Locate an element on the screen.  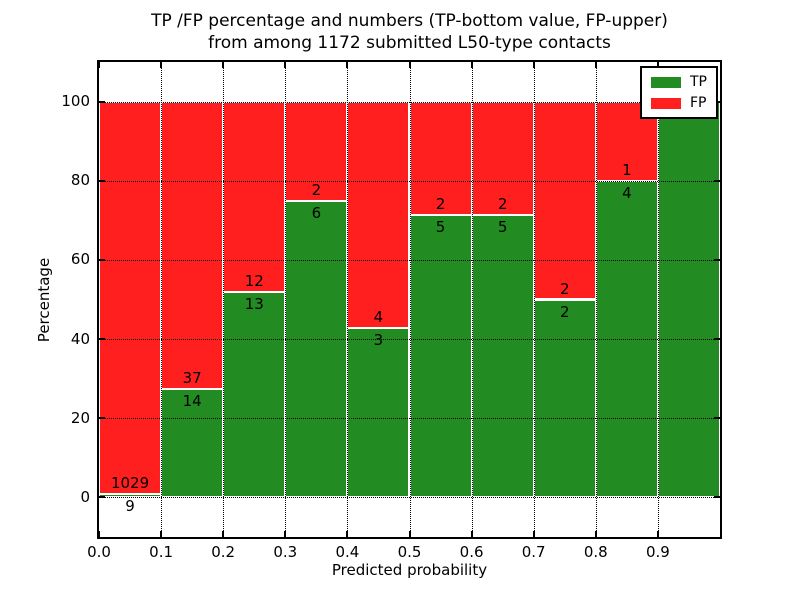
tp-count-label: 2 is located at coordinates (564, 311).